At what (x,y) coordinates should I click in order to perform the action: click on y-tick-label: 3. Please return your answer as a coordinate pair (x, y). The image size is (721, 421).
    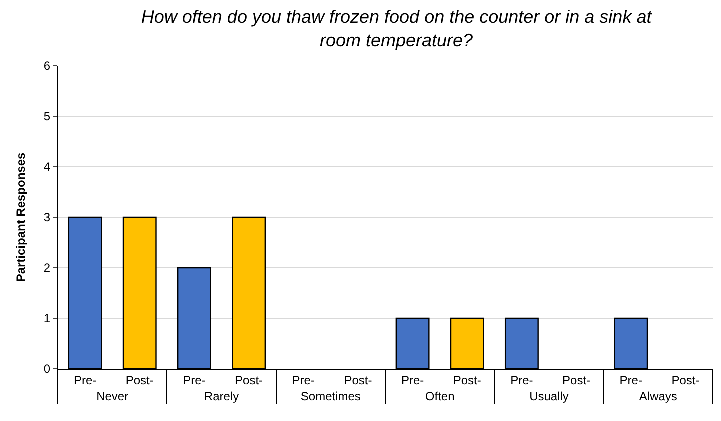
    Looking at the image, I should click on (47, 217).